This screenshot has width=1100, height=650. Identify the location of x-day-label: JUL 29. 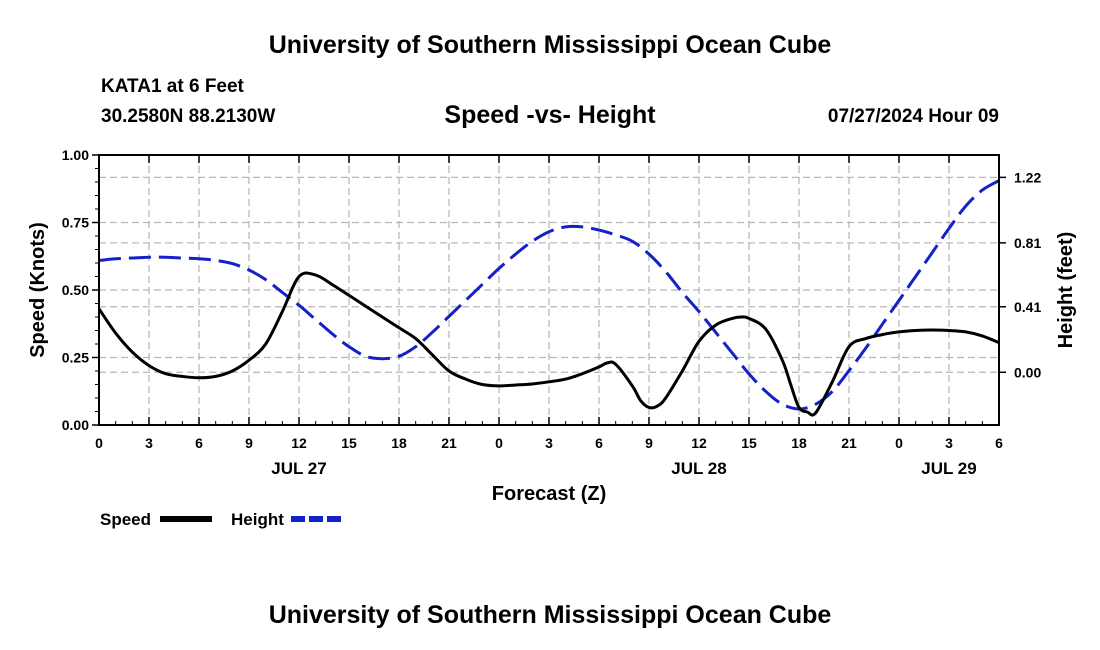
(948, 468).